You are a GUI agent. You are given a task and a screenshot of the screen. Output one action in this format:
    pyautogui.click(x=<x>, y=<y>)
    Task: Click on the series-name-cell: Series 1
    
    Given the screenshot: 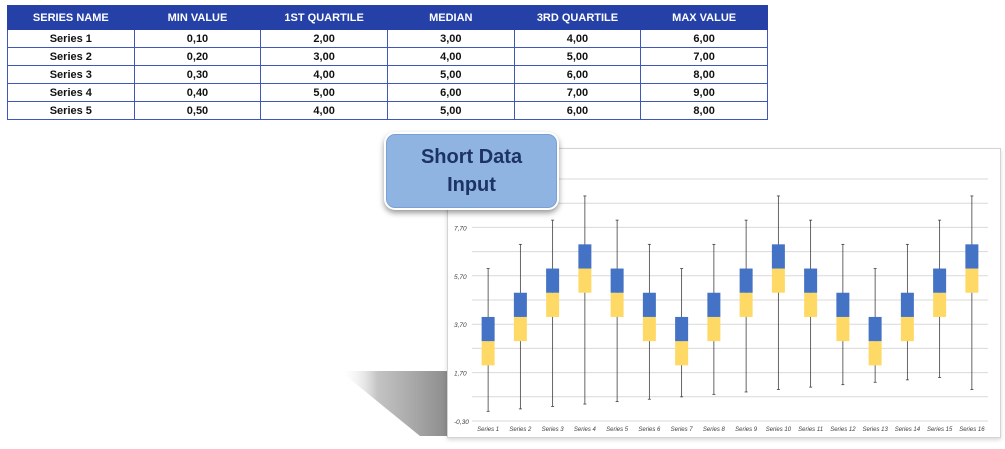 What is the action you would take?
    pyautogui.click(x=71, y=38)
    